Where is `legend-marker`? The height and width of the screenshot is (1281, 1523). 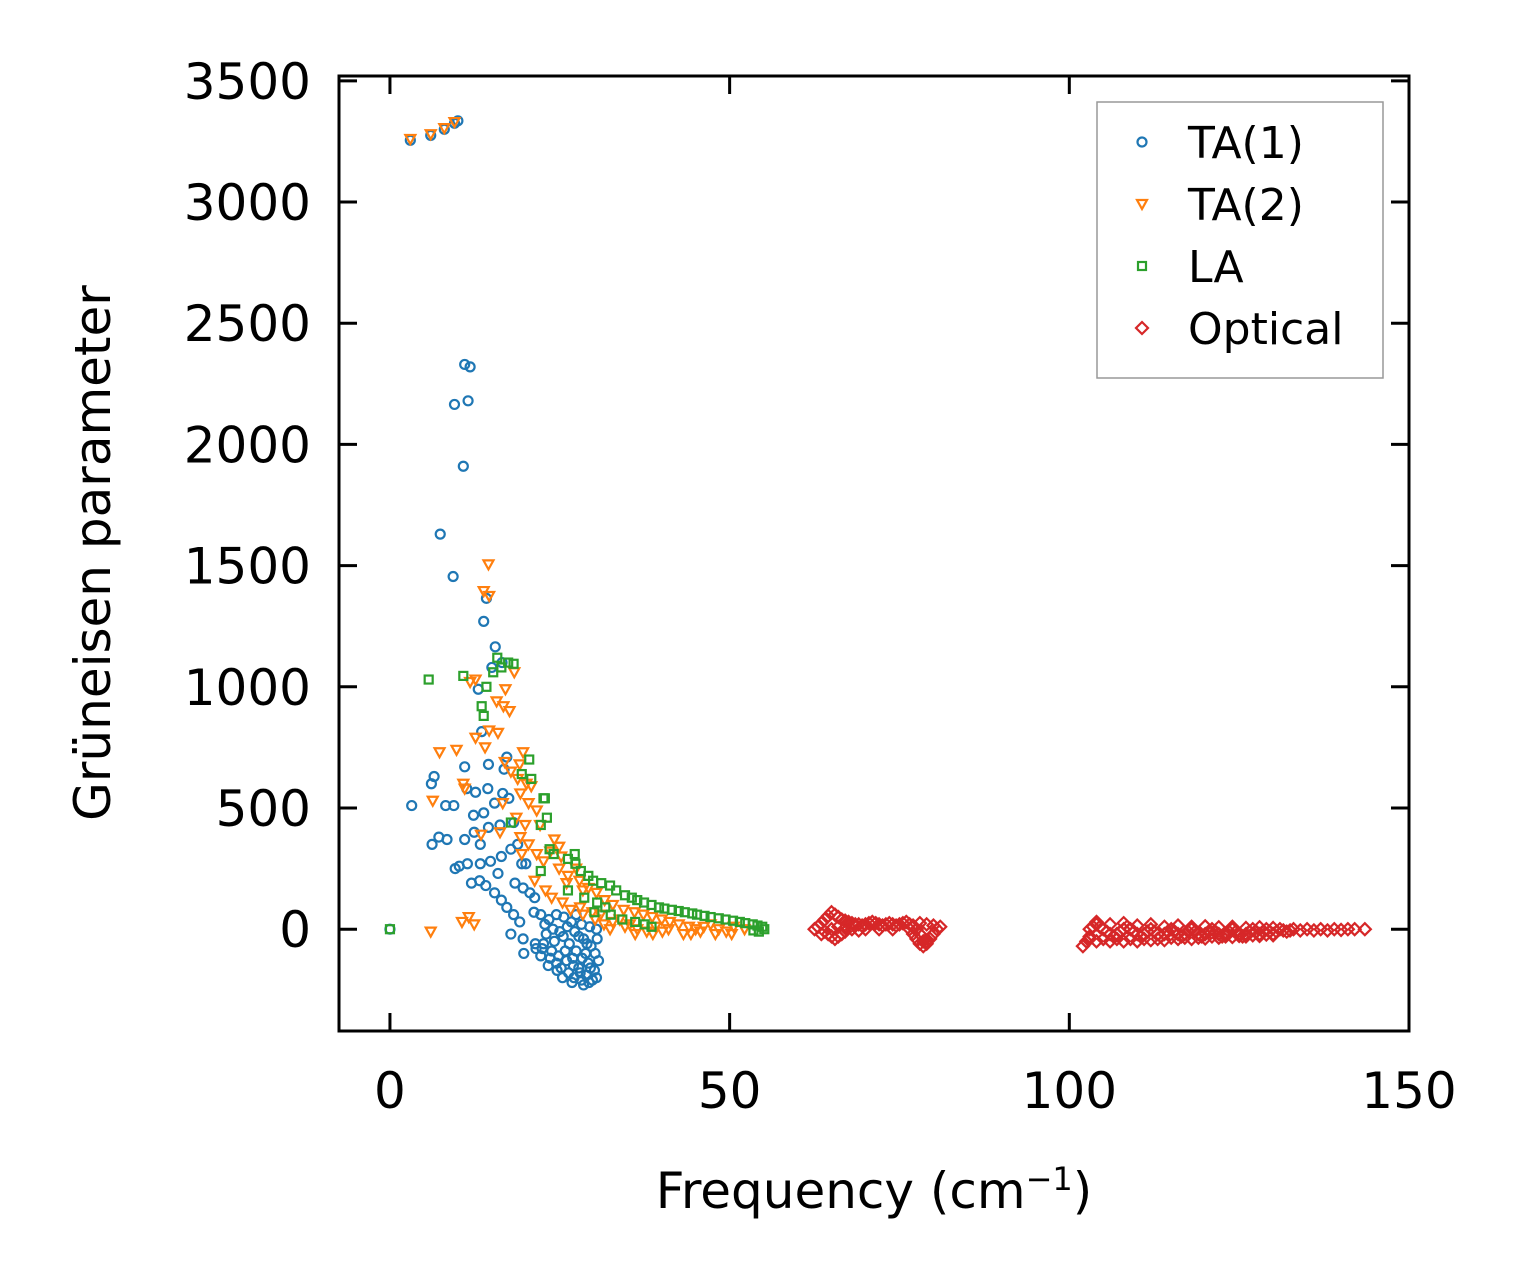 legend-marker is located at coordinates (1142, 205).